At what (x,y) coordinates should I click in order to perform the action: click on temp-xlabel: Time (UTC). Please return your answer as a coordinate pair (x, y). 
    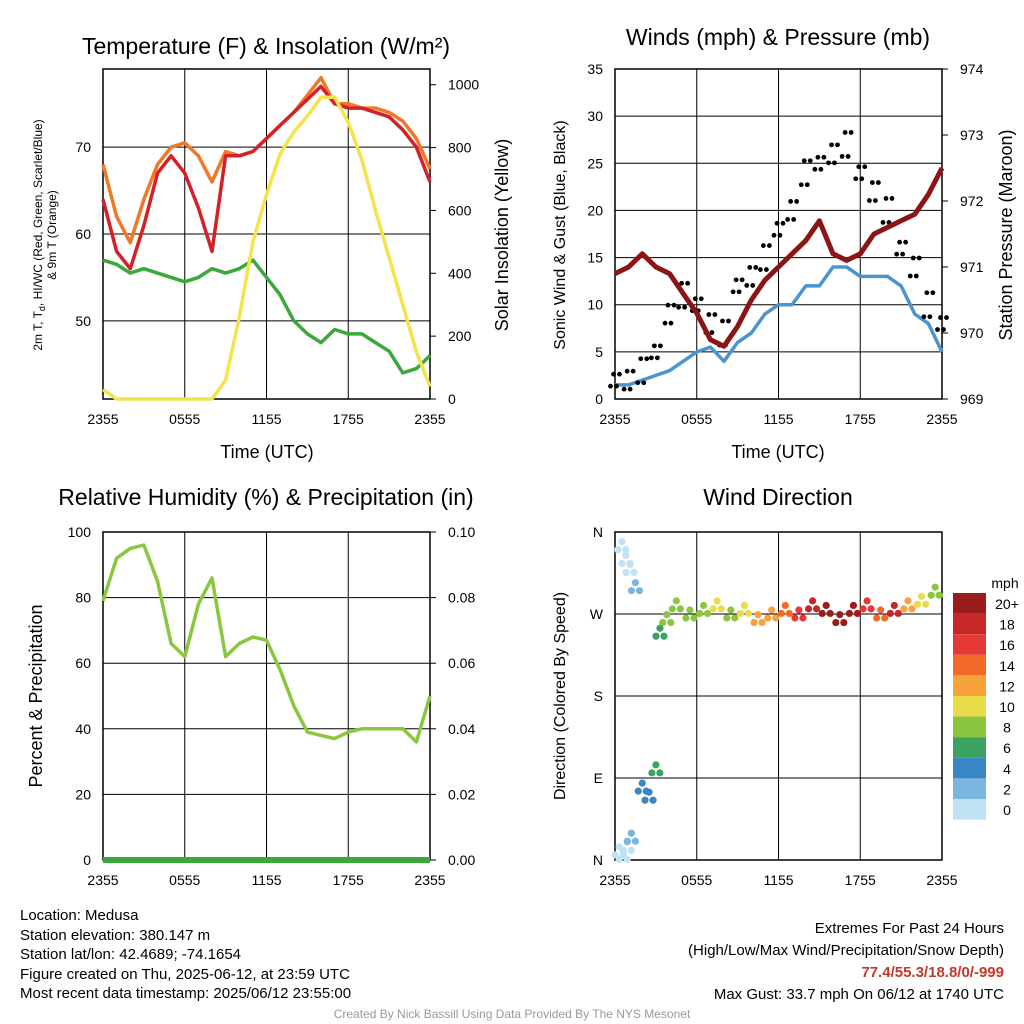
    Looking at the image, I should click on (266, 452).